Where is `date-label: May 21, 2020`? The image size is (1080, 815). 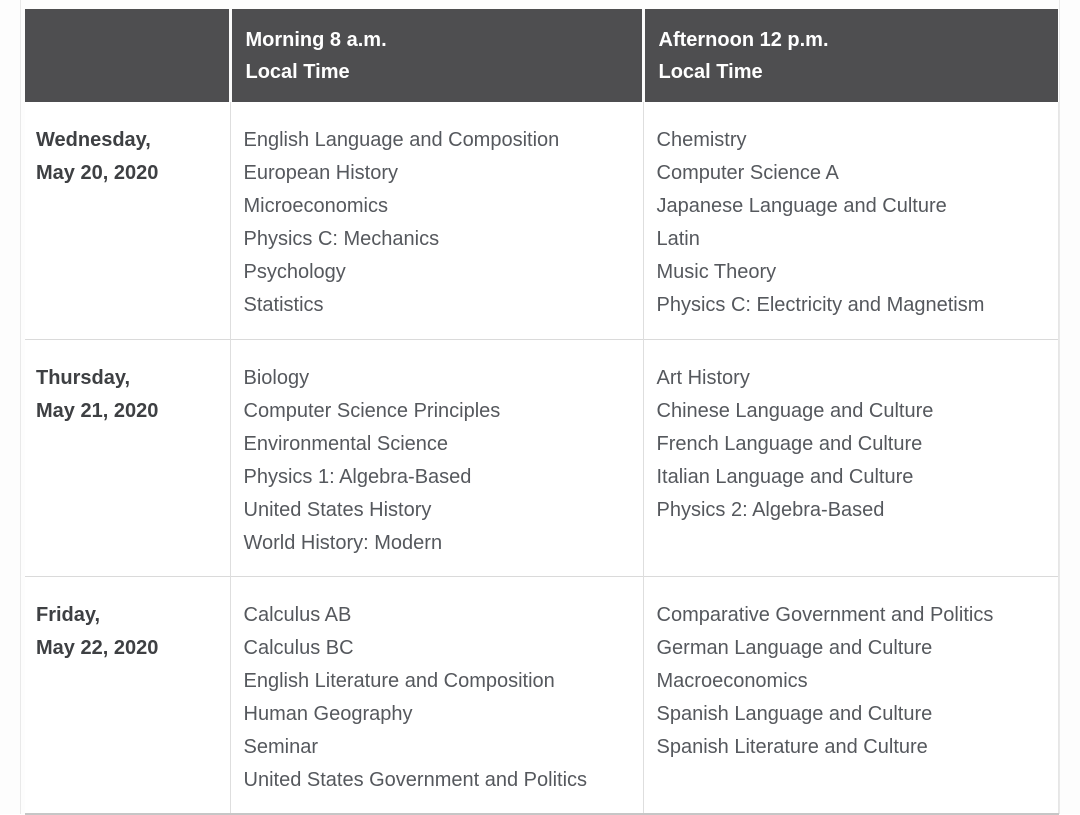 date-label: May 21, 2020 is located at coordinates (97, 410).